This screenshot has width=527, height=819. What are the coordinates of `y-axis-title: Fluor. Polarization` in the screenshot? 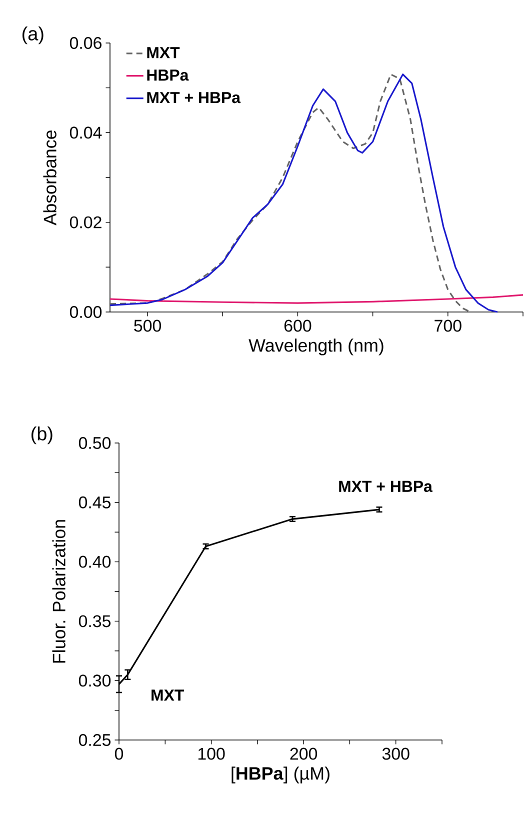 It's located at (59, 591).